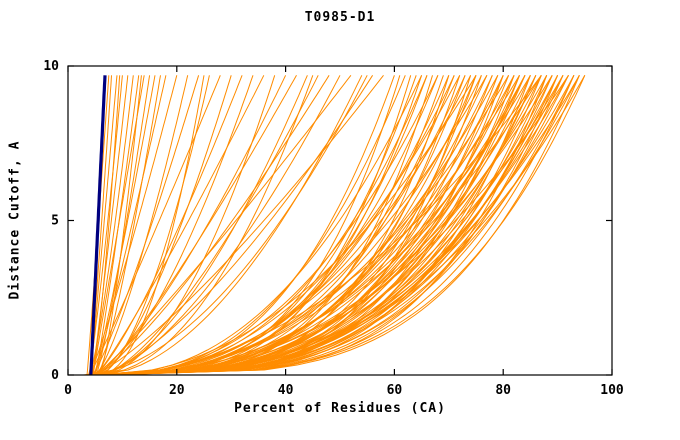  Describe the element at coordinates (98, 225) in the screenshot. I see `reference-curve` at that location.